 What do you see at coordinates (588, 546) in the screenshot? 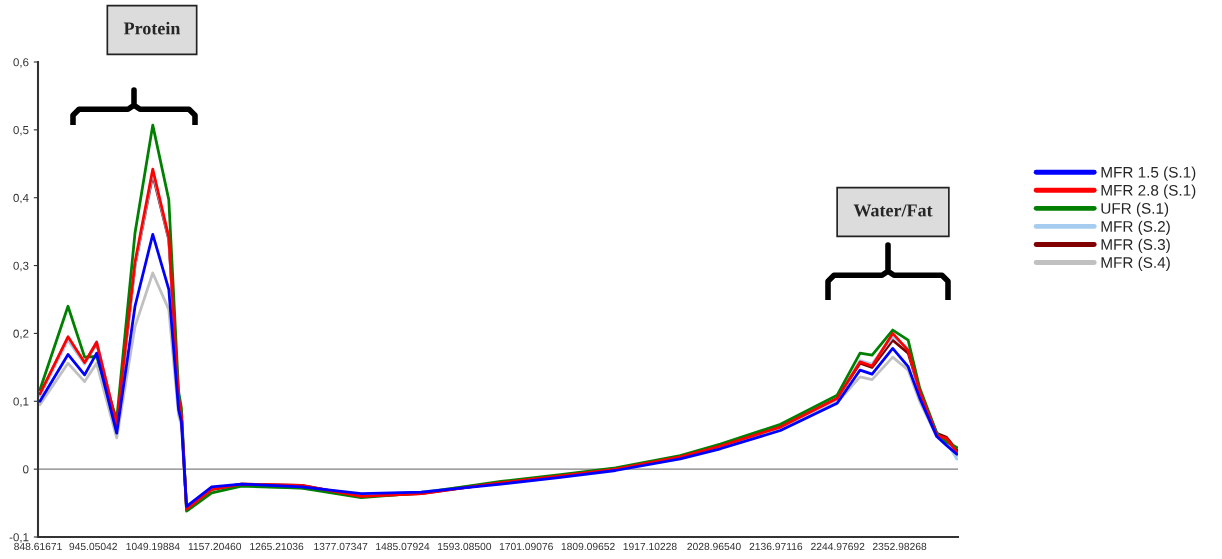
I see `x-tick-label: 1809.09652` at bounding box center [588, 546].